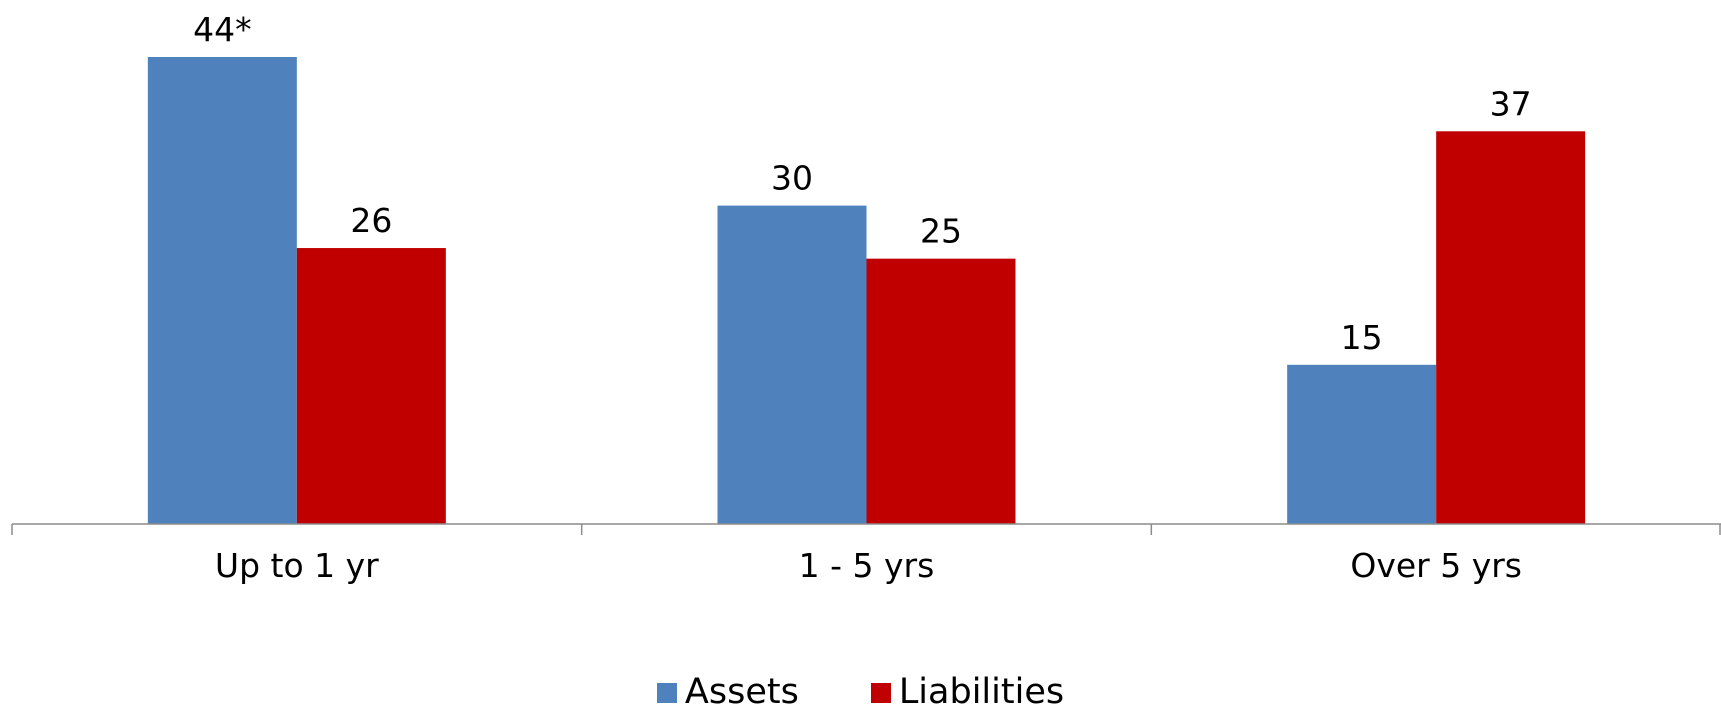 This screenshot has height=722, width=1721. Describe the element at coordinates (941, 231) in the screenshot. I see `data-label-liabilities-1-5-yrs: 25` at that location.